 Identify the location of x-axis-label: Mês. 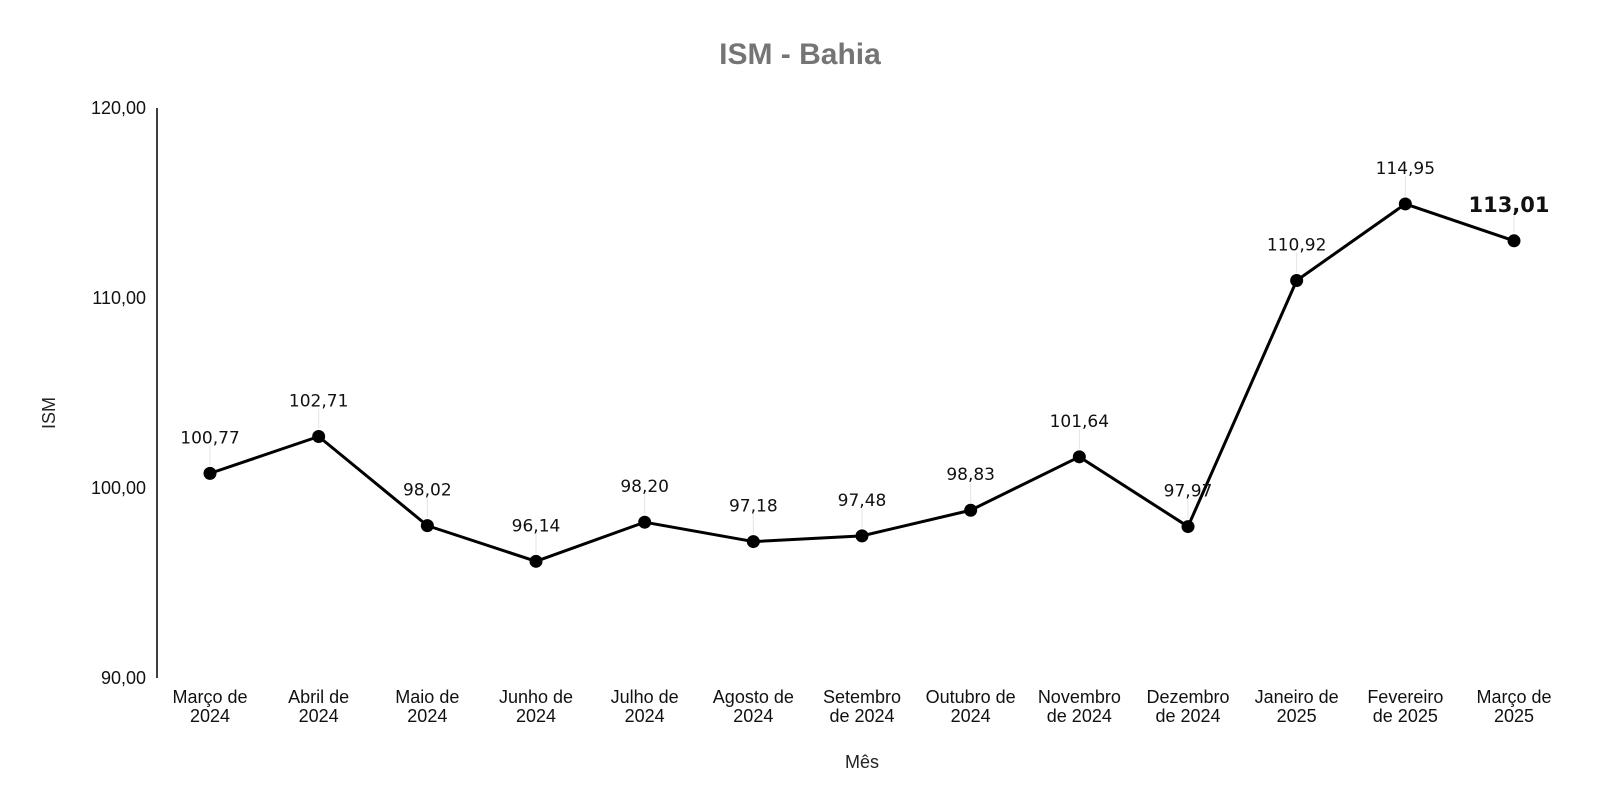
(862, 762).